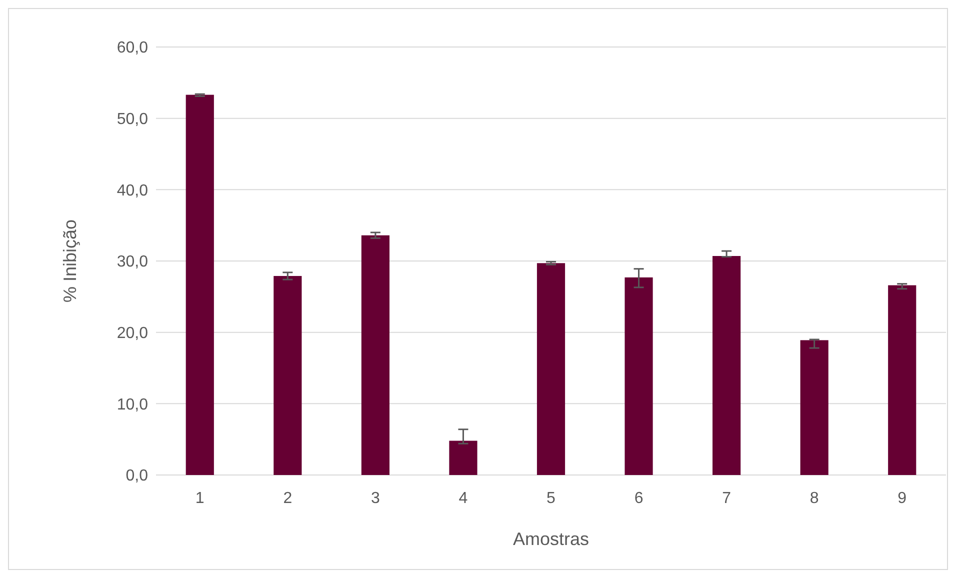 This screenshot has width=956, height=578. I want to click on y-tick-label: 0,0, so click(137, 476).